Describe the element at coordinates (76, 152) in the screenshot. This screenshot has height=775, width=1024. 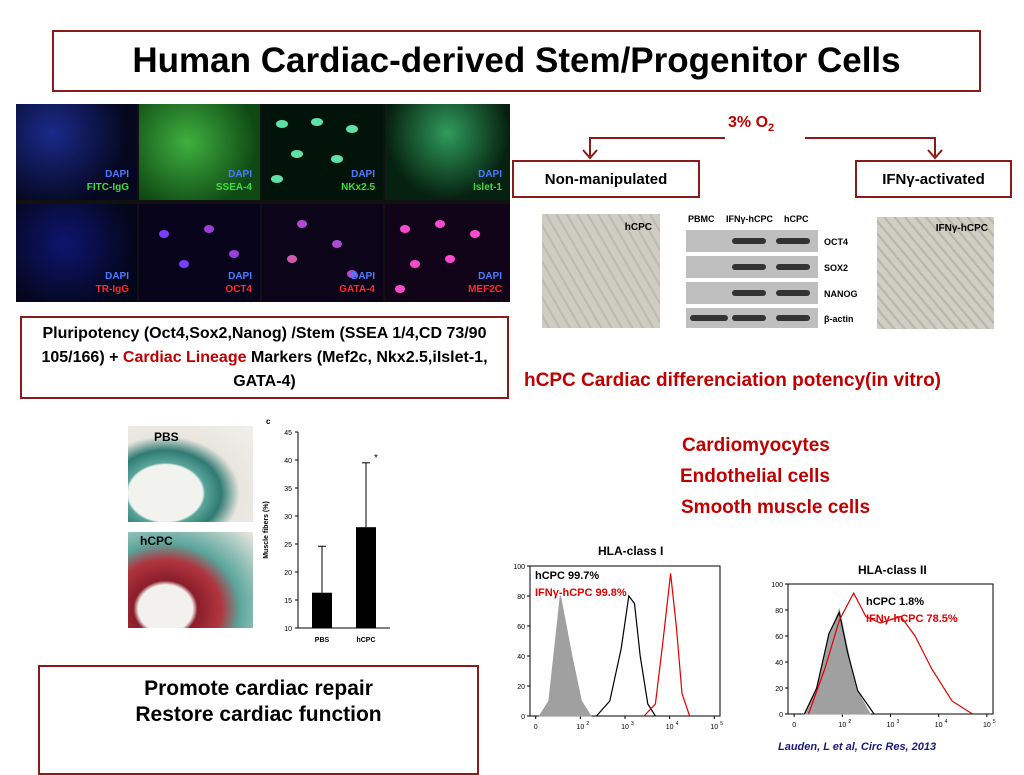
I see `panel-fitc-igg: DAPI FITC-IgG` at that location.